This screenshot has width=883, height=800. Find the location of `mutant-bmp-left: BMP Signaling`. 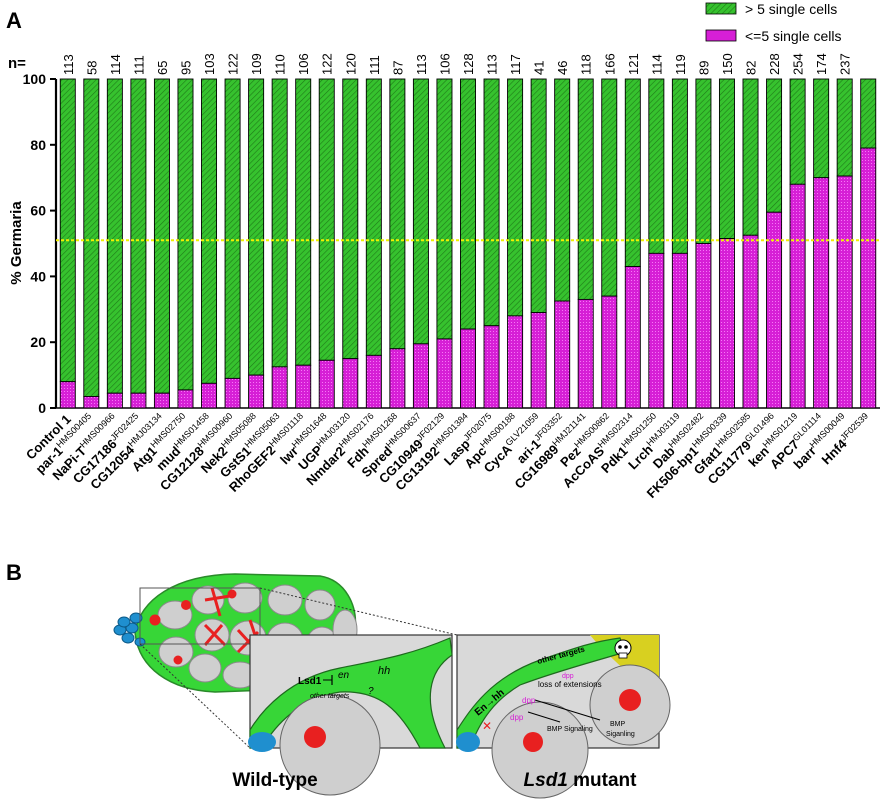

mutant-bmp-left: BMP Signaling is located at coordinates (570, 729).